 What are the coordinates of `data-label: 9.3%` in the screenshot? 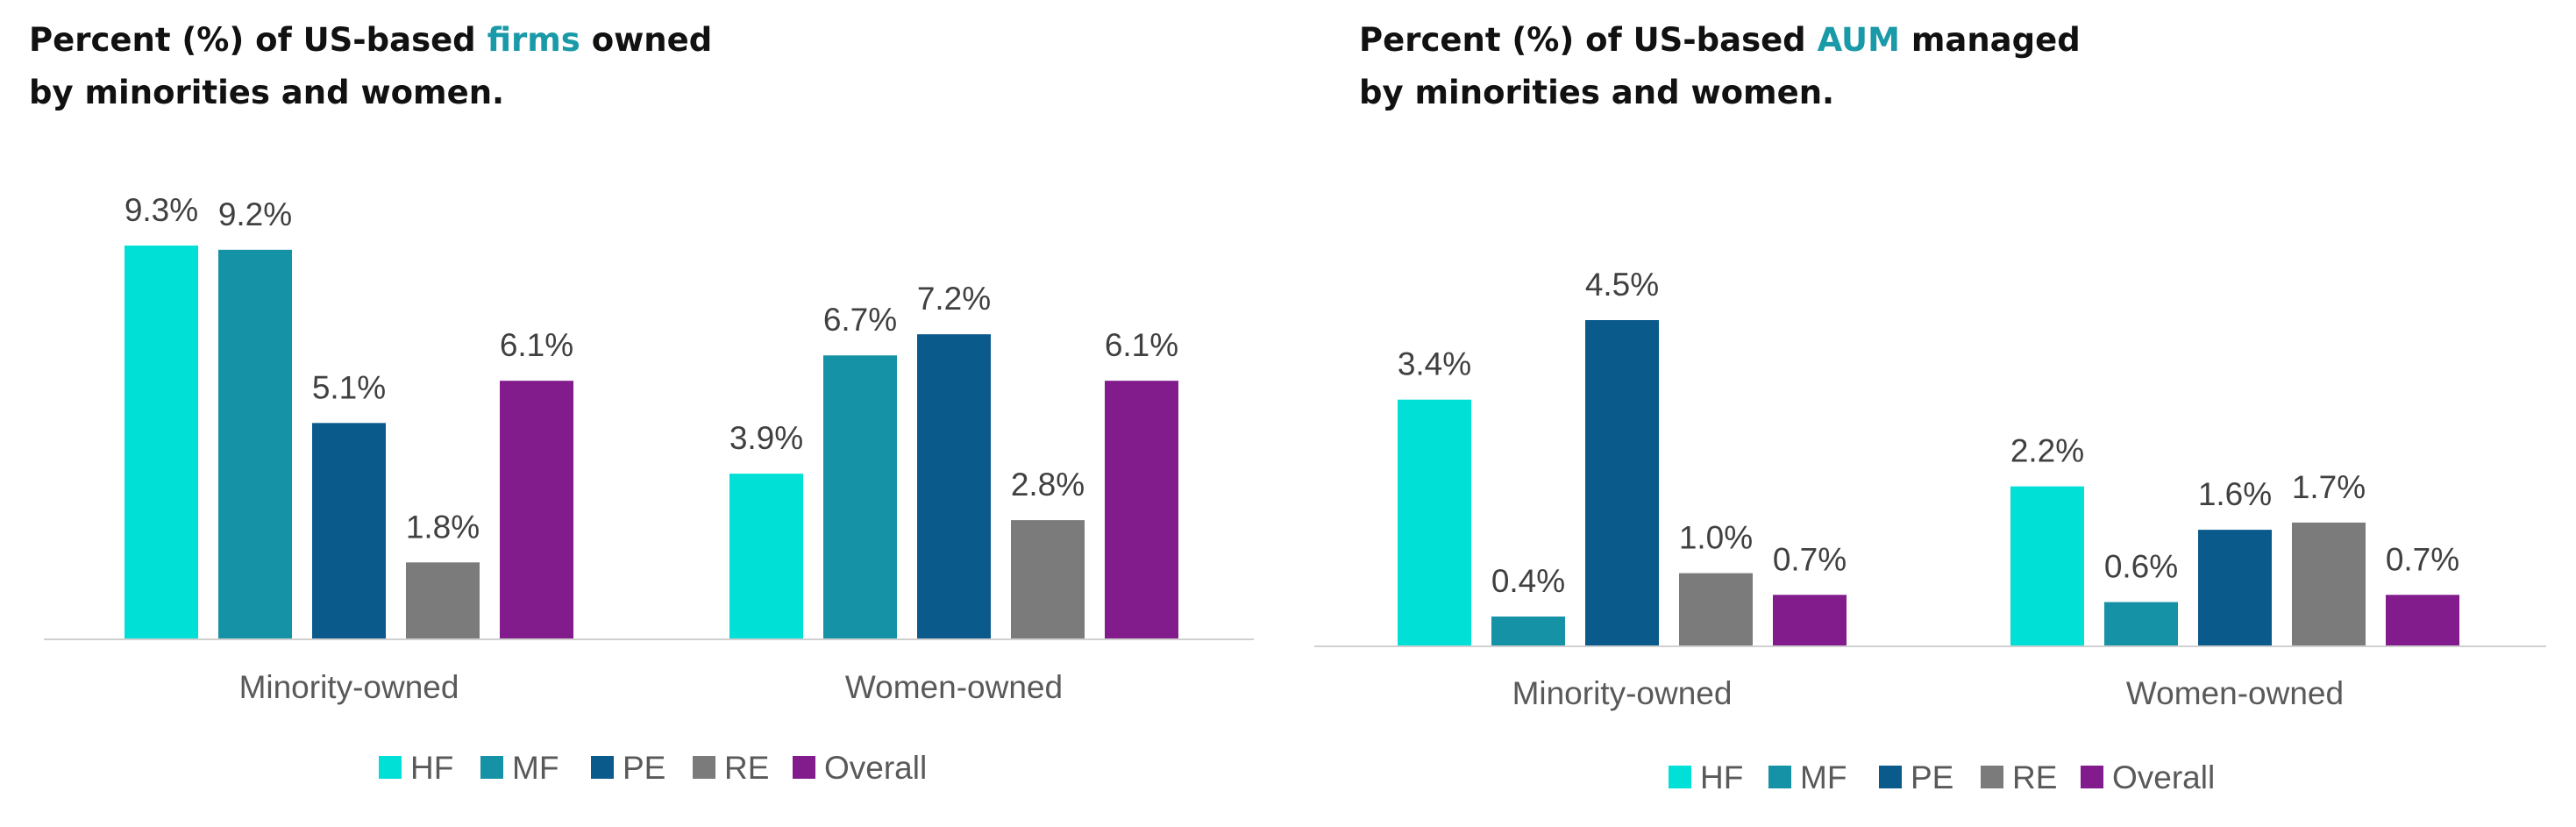 It's located at (161, 210).